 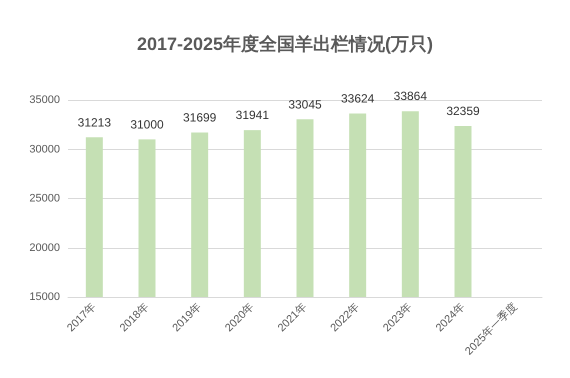 What do you see at coordinates (305, 104) in the screenshot?
I see `data-label: 33045` at bounding box center [305, 104].